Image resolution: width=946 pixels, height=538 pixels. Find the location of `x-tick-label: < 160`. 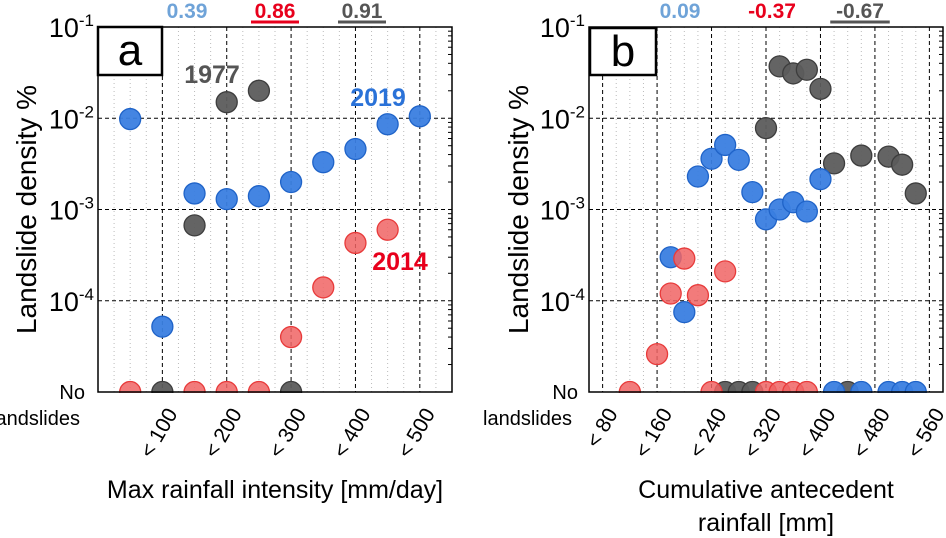

x-tick-label: < 160 is located at coordinates (654, 433).